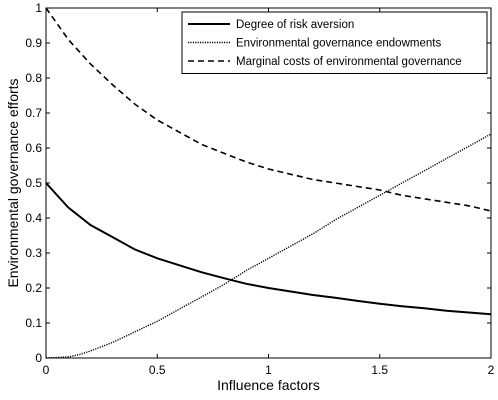  What do you see at coordinates (33, 288) in the screenshot?
I see `y-tick-label: 0.2` at bounding box center [33, 288].